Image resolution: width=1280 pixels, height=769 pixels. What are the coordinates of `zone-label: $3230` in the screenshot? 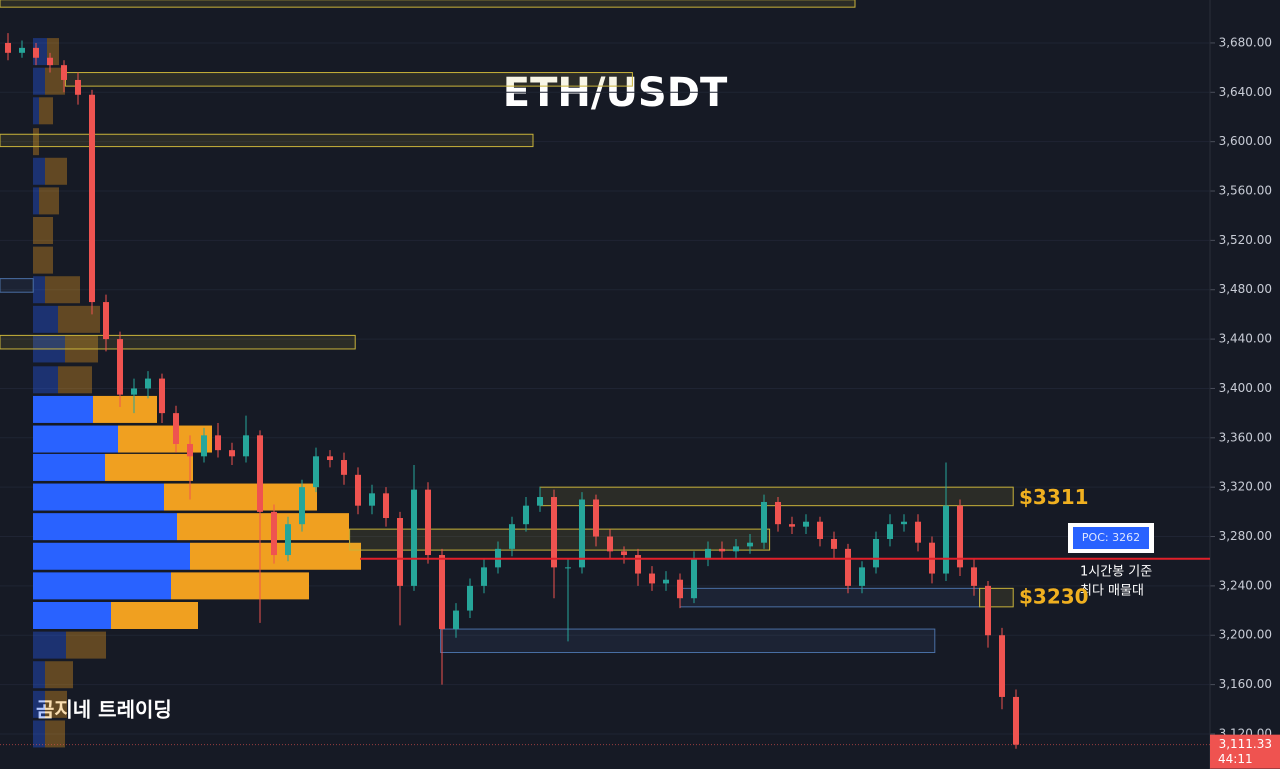 It's located at (1054, 597).